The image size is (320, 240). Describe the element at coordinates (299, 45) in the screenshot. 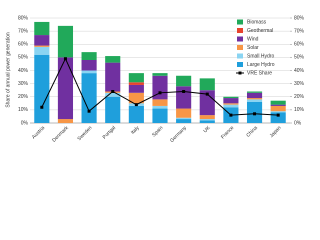

I see `y2-tick-label: 60%` at that location.